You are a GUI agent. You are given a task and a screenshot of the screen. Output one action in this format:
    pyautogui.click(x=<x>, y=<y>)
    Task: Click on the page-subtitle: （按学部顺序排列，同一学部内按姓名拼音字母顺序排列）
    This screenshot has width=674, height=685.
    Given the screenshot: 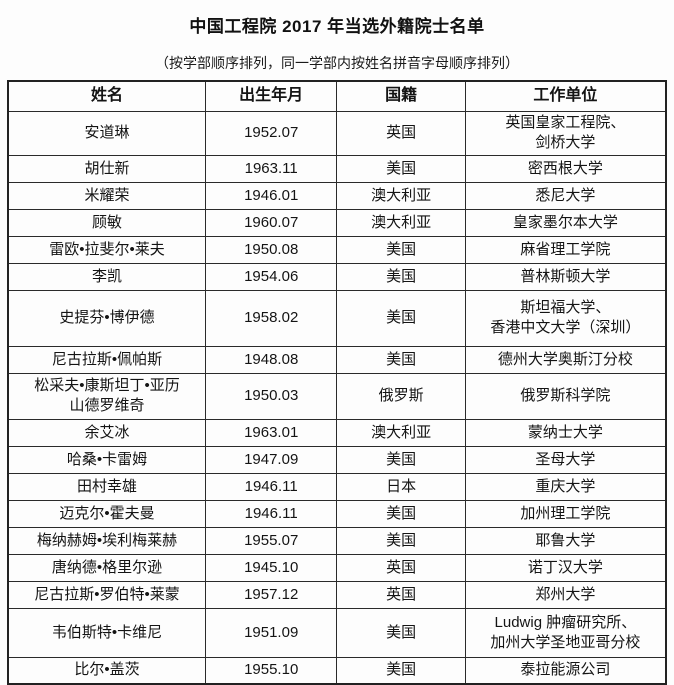 What is the action you would take?
    pyautogui.click(x=337, y=63)
    